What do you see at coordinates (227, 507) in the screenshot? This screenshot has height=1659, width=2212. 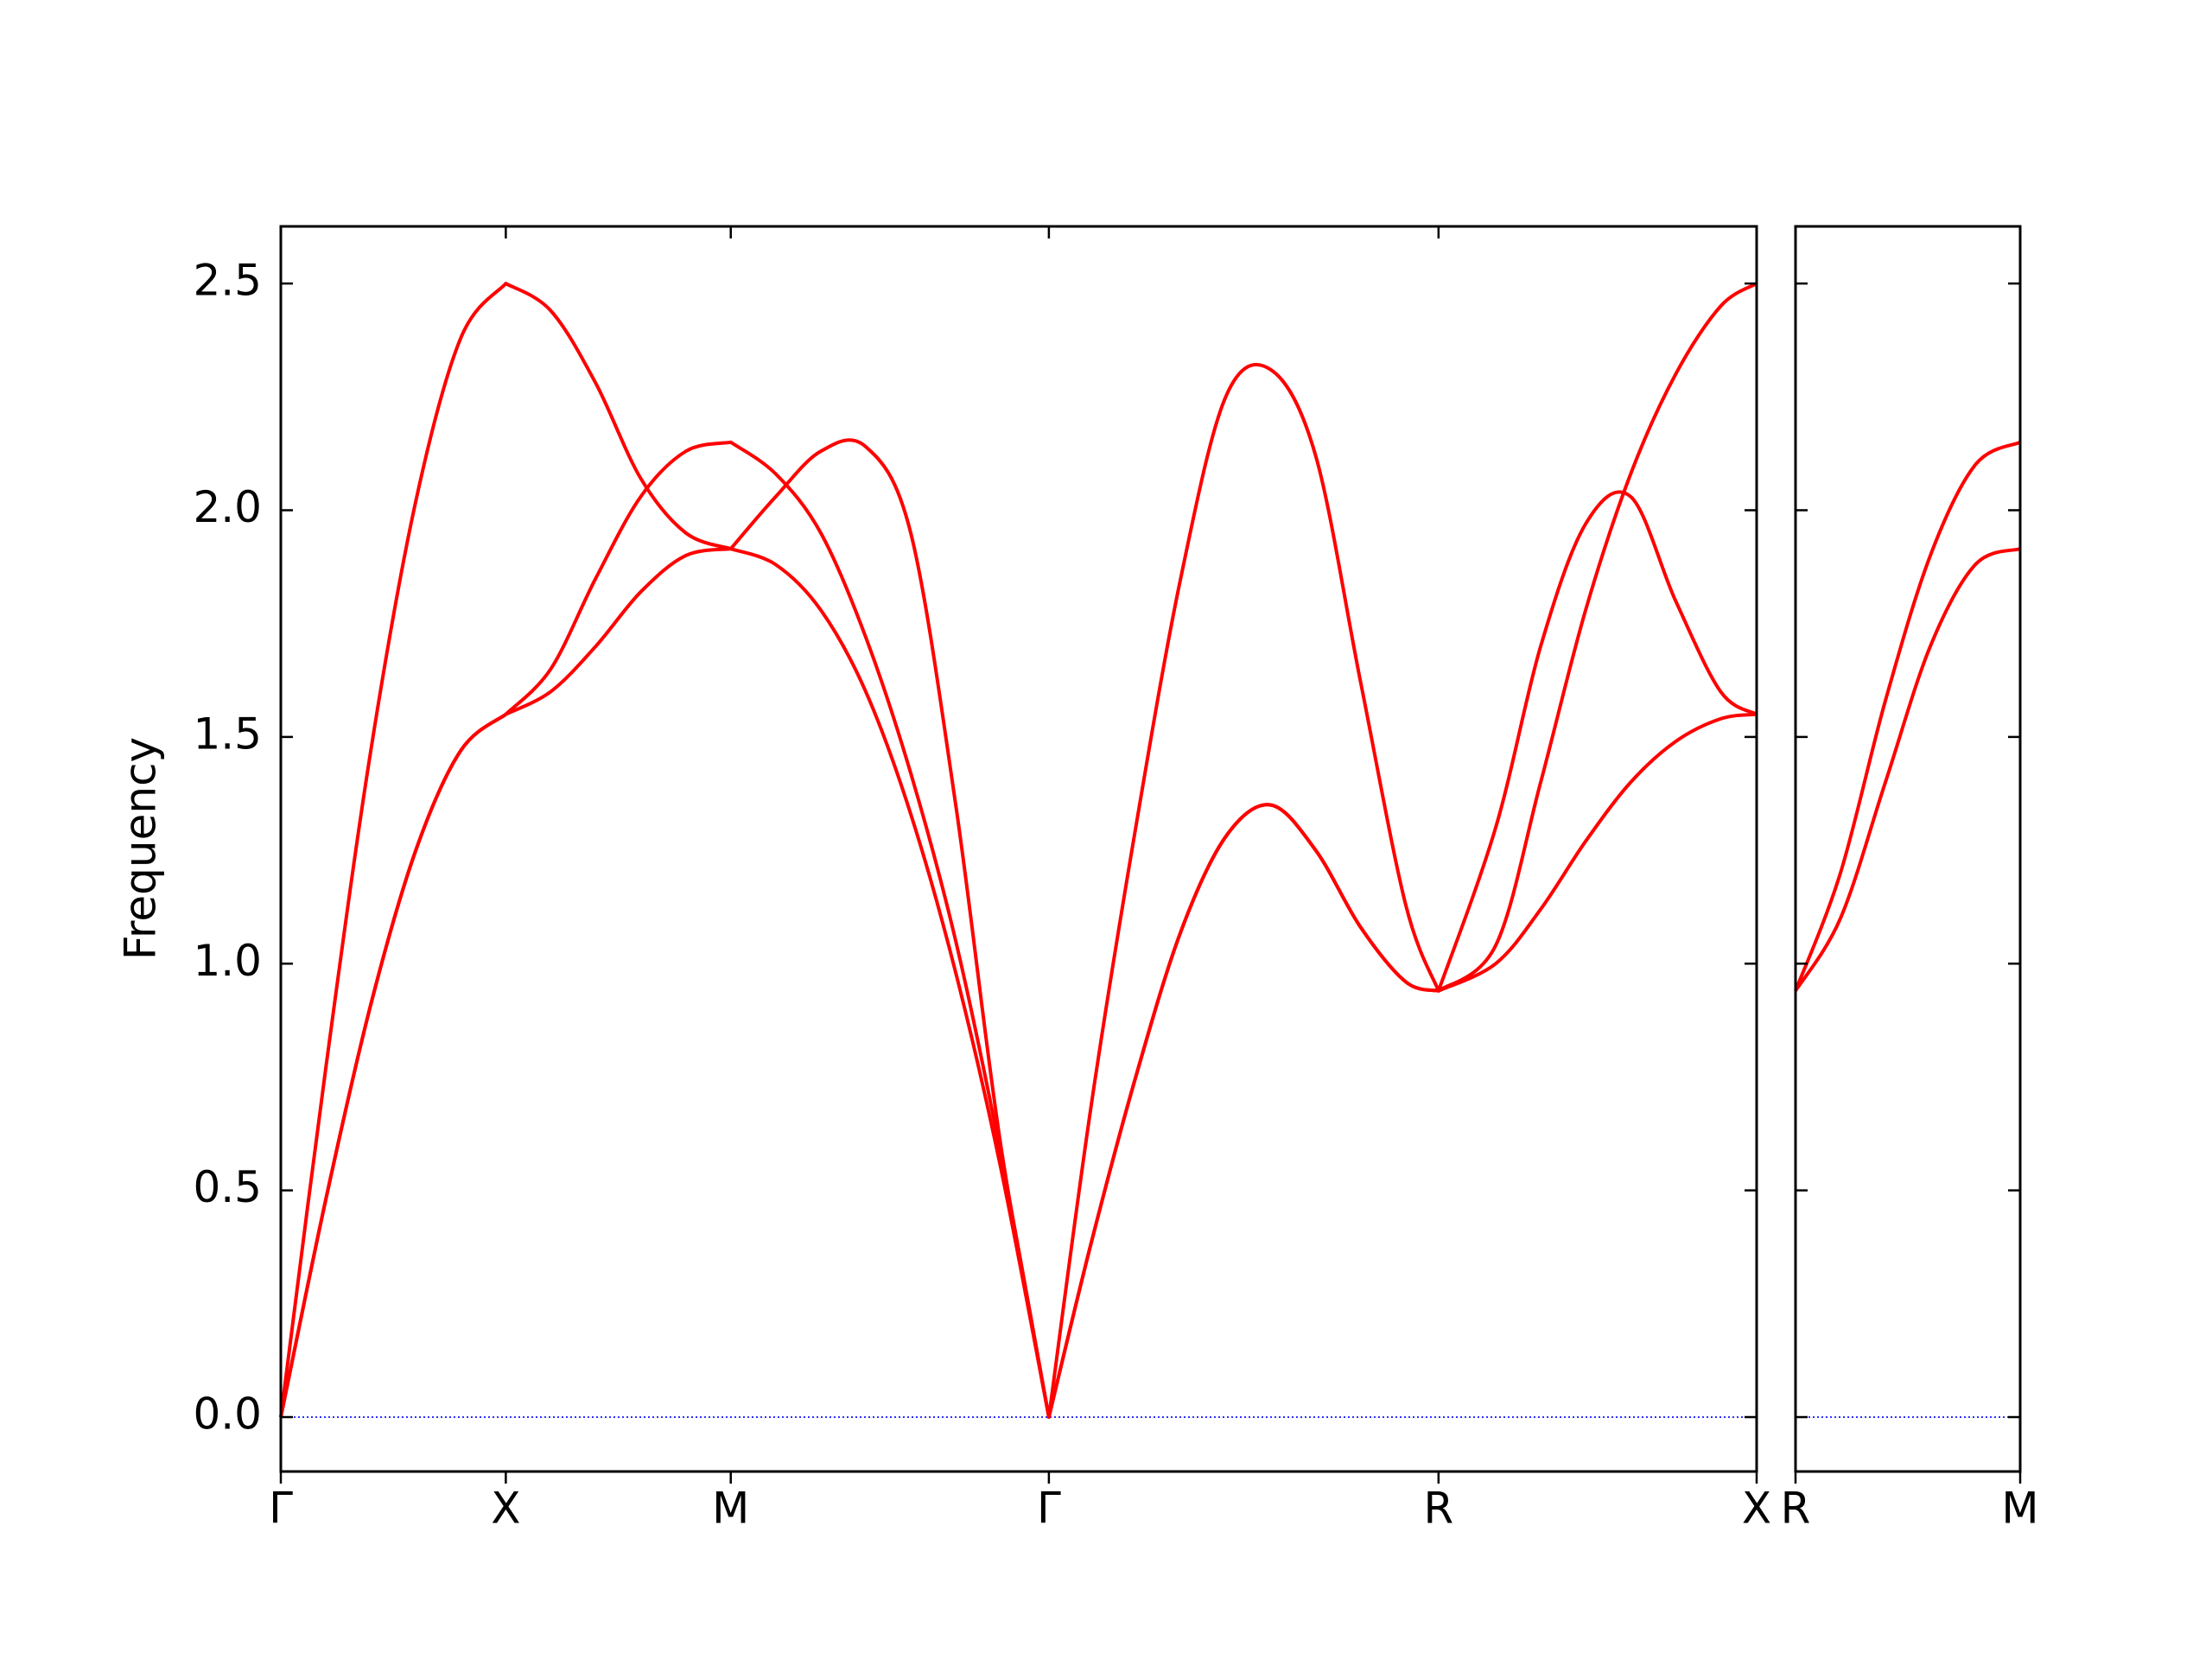 I see `y-tick-label: 2.0` at bounding box center [227, 507].